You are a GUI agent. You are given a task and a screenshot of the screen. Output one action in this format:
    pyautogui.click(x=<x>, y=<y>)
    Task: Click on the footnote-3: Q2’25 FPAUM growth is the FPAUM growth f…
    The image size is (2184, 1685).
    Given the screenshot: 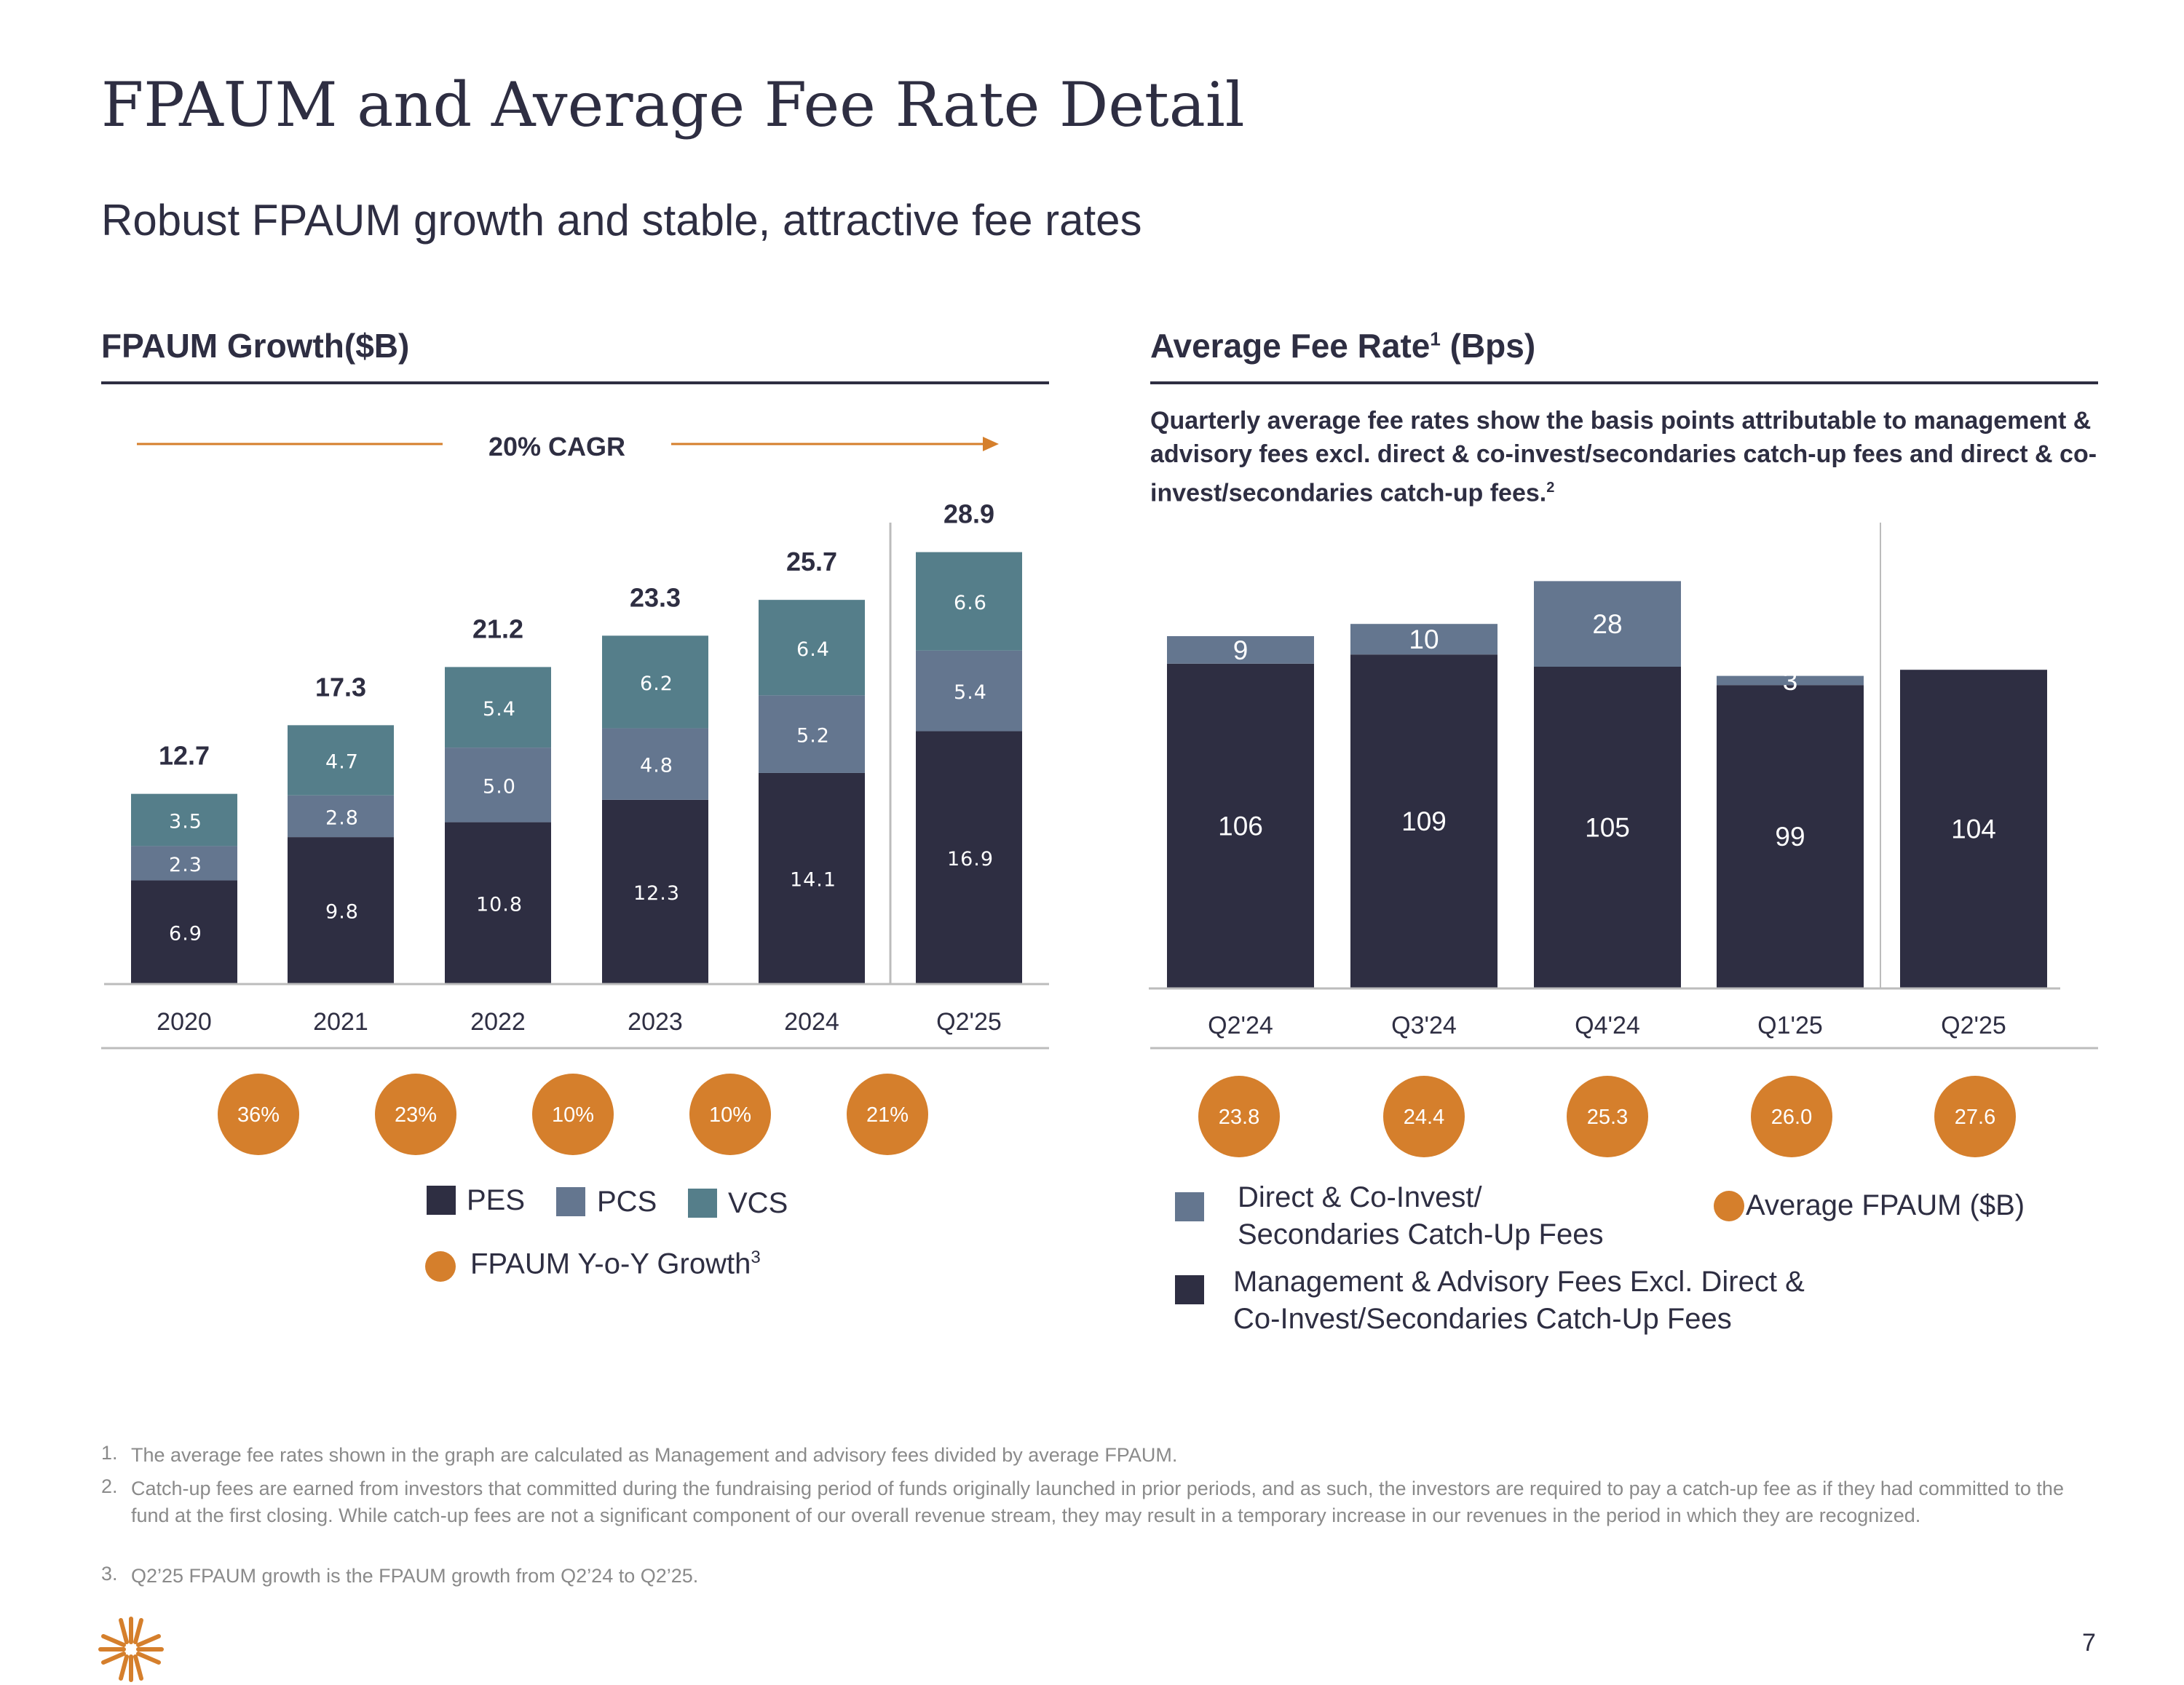 What is the action you would take?
    pyautogui.click(x=415, y=1576)
    